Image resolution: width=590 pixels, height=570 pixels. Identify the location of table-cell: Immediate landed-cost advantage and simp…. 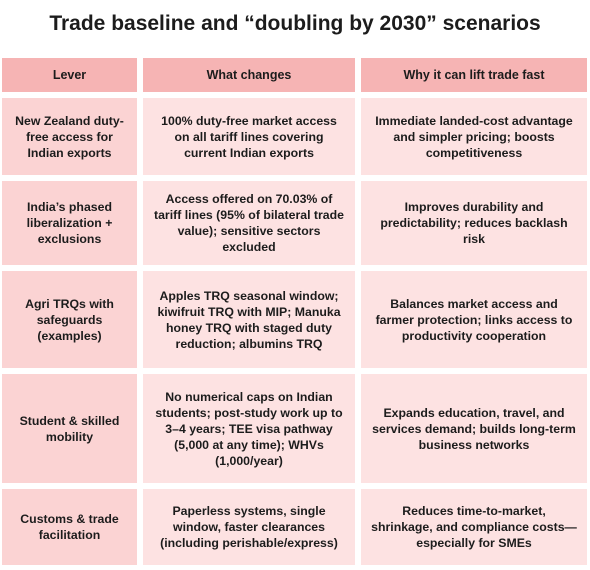
(474, 136).